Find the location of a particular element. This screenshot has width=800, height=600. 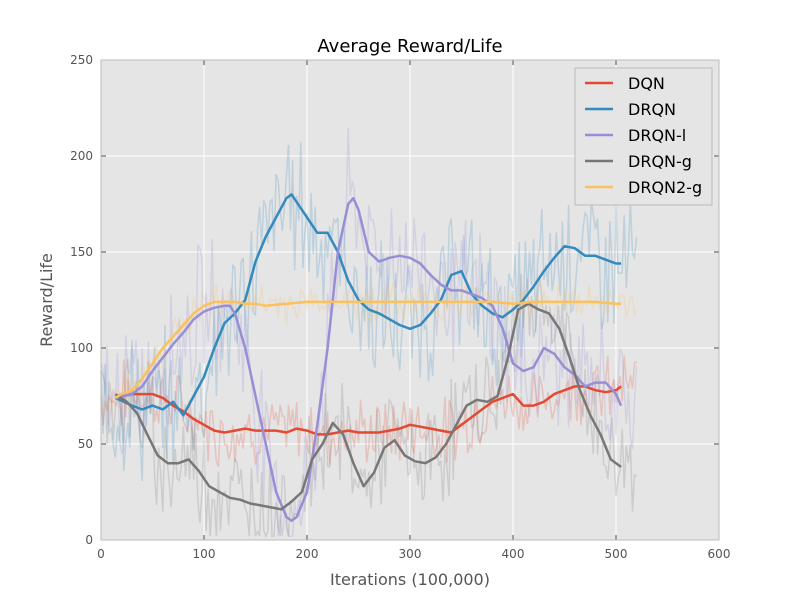

x-tick-label: 500 is located at coordinates (616, 554).